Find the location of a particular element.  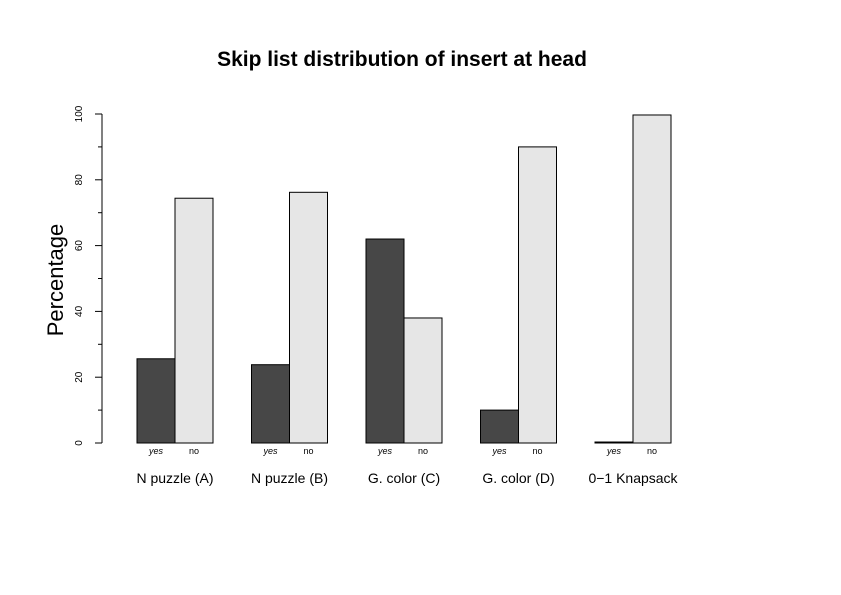

y-tick-label-20: 20 is located at coordinates (79, 377).